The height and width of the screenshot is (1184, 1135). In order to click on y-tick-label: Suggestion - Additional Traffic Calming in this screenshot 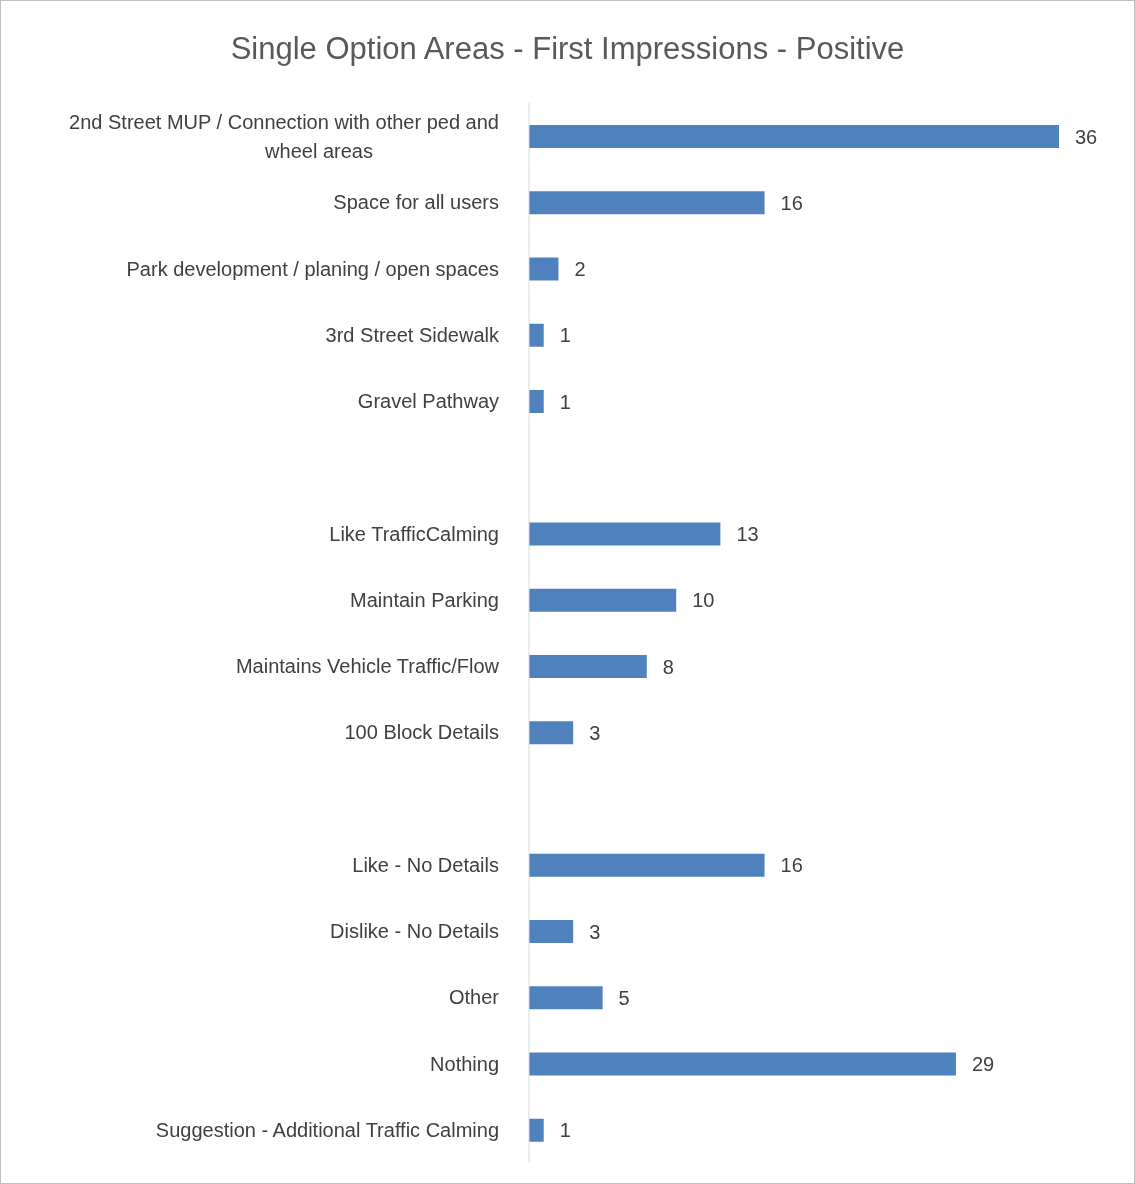, I will do `click(327, 1129)`.